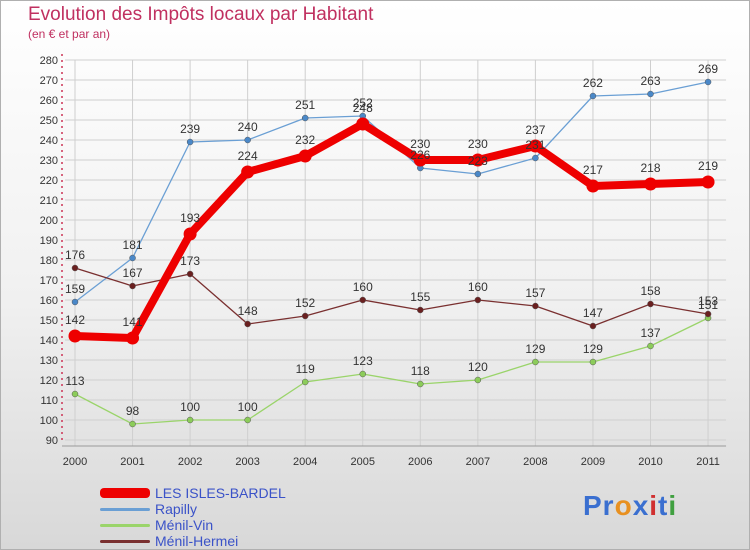  Describe the element at coordinates (420, 297) in the screenshot. I see `data-label: 155` at that location.